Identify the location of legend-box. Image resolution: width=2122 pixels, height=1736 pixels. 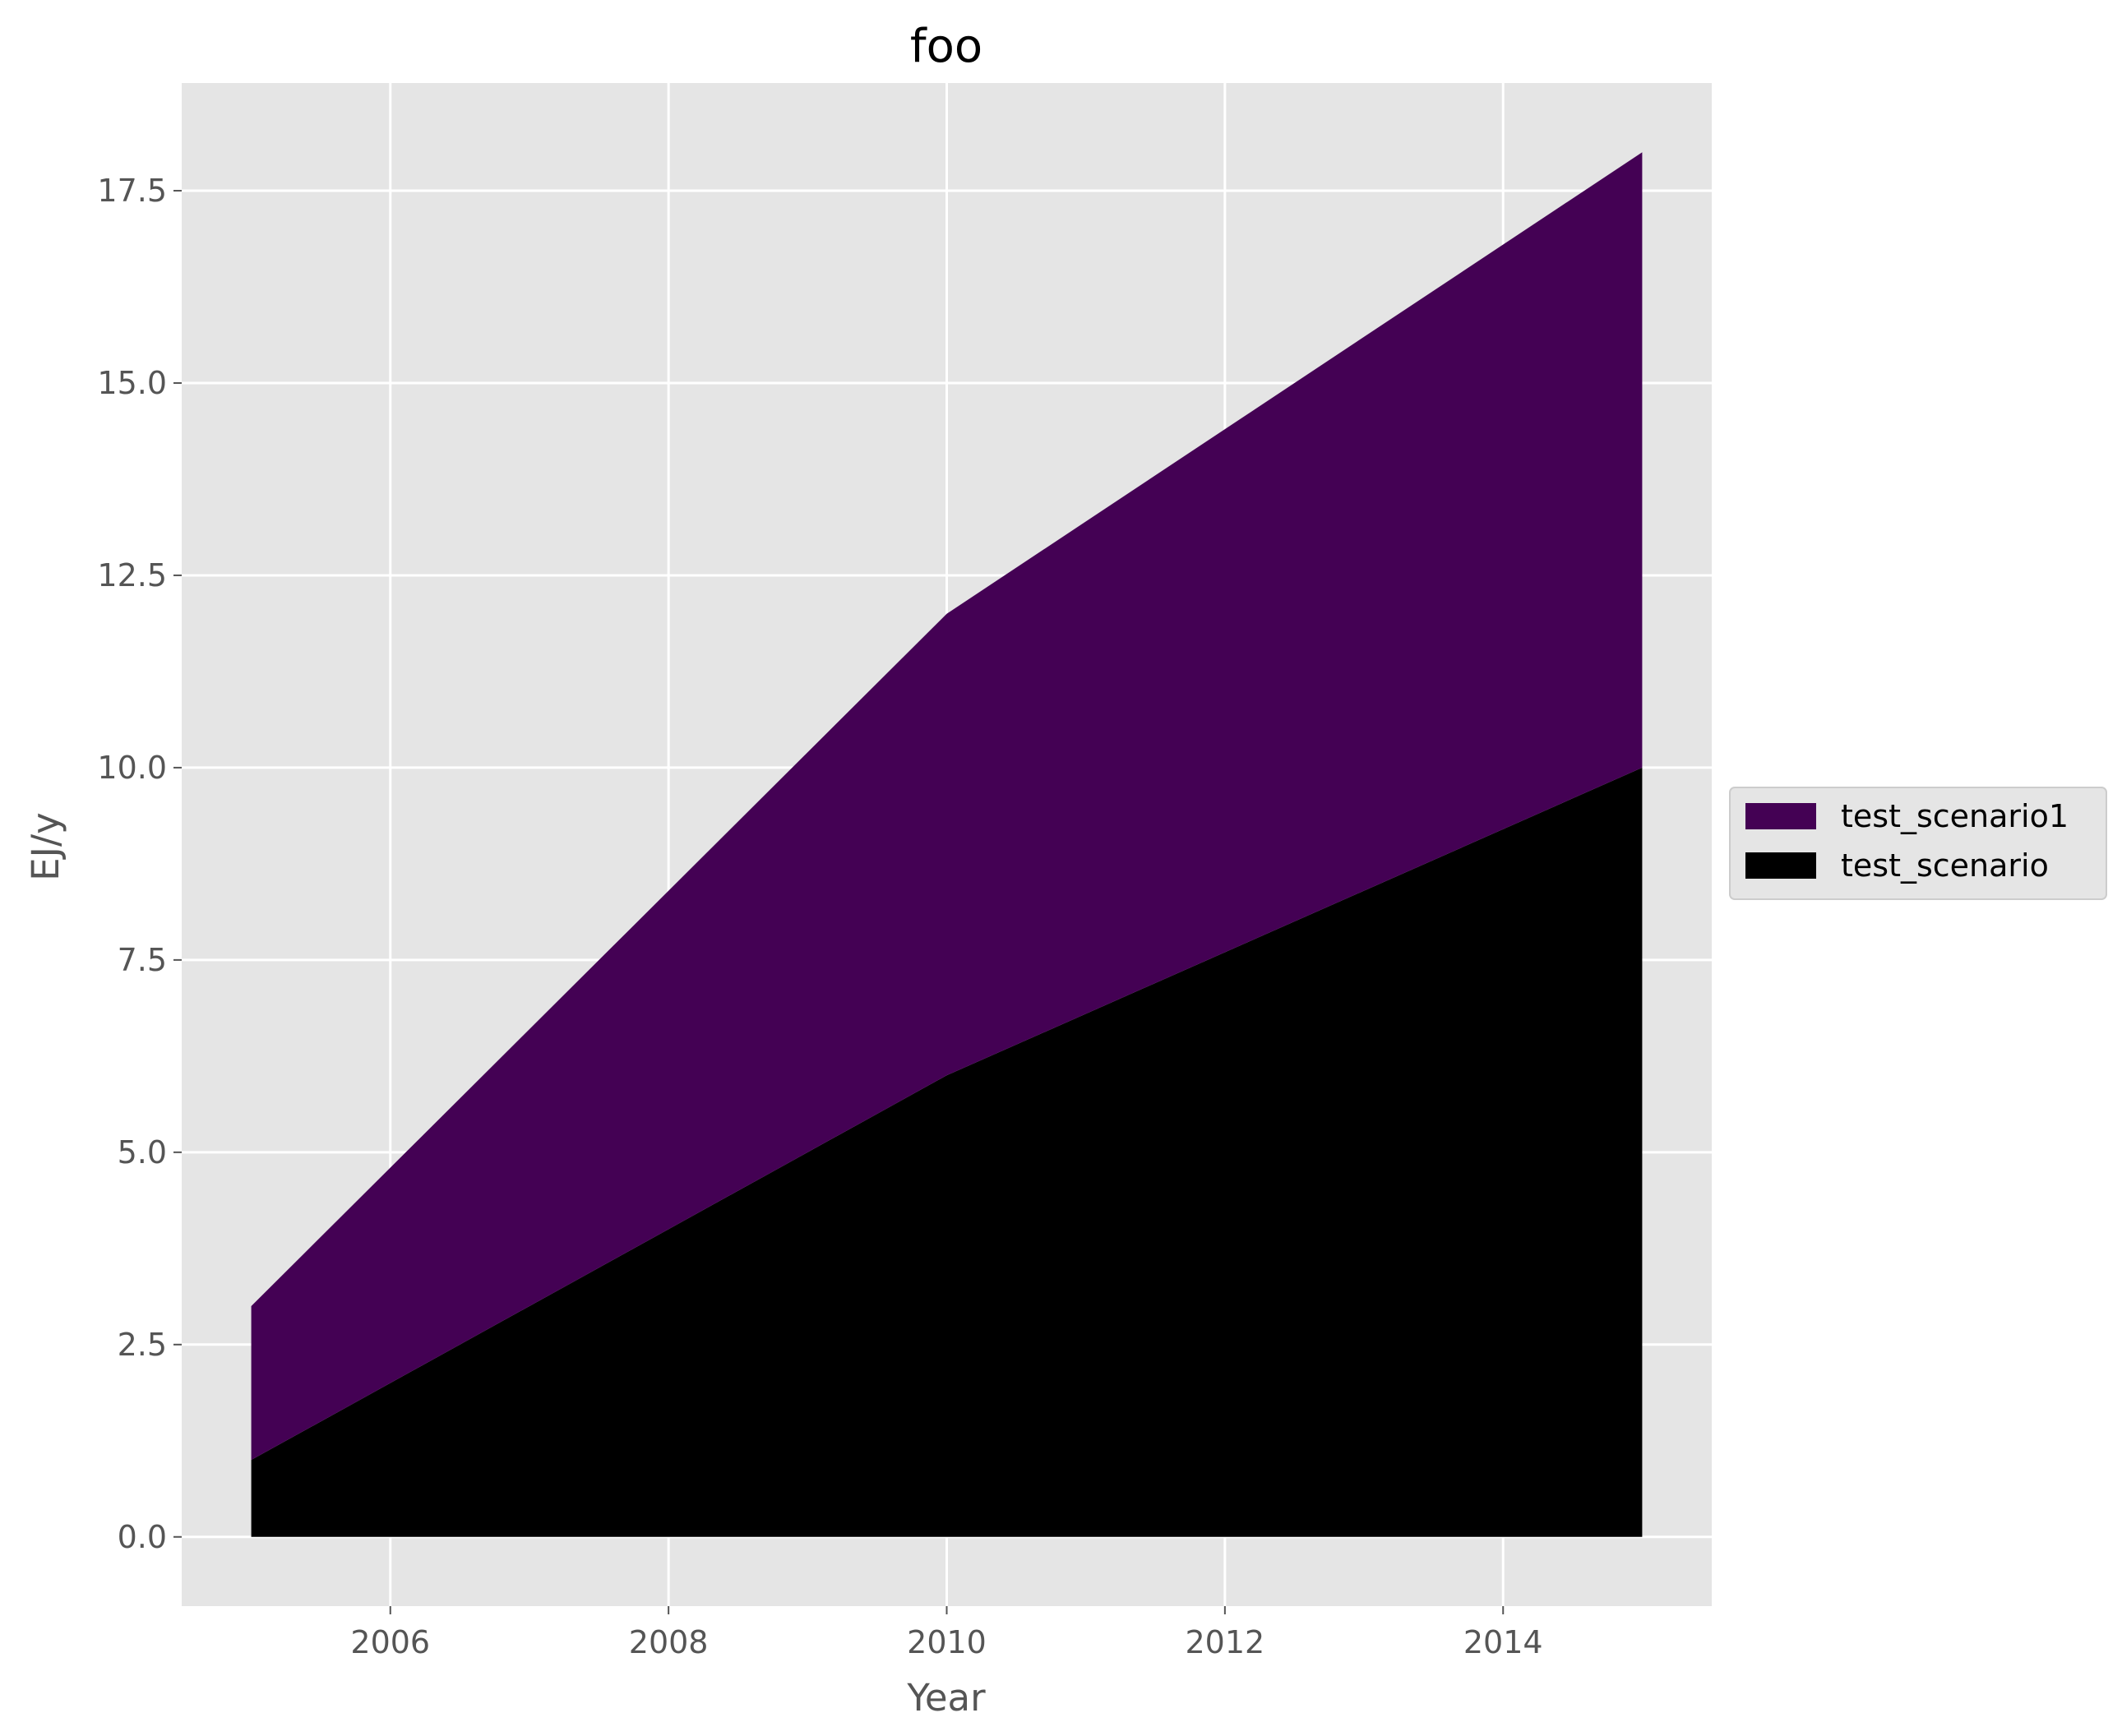
(1918, 844).